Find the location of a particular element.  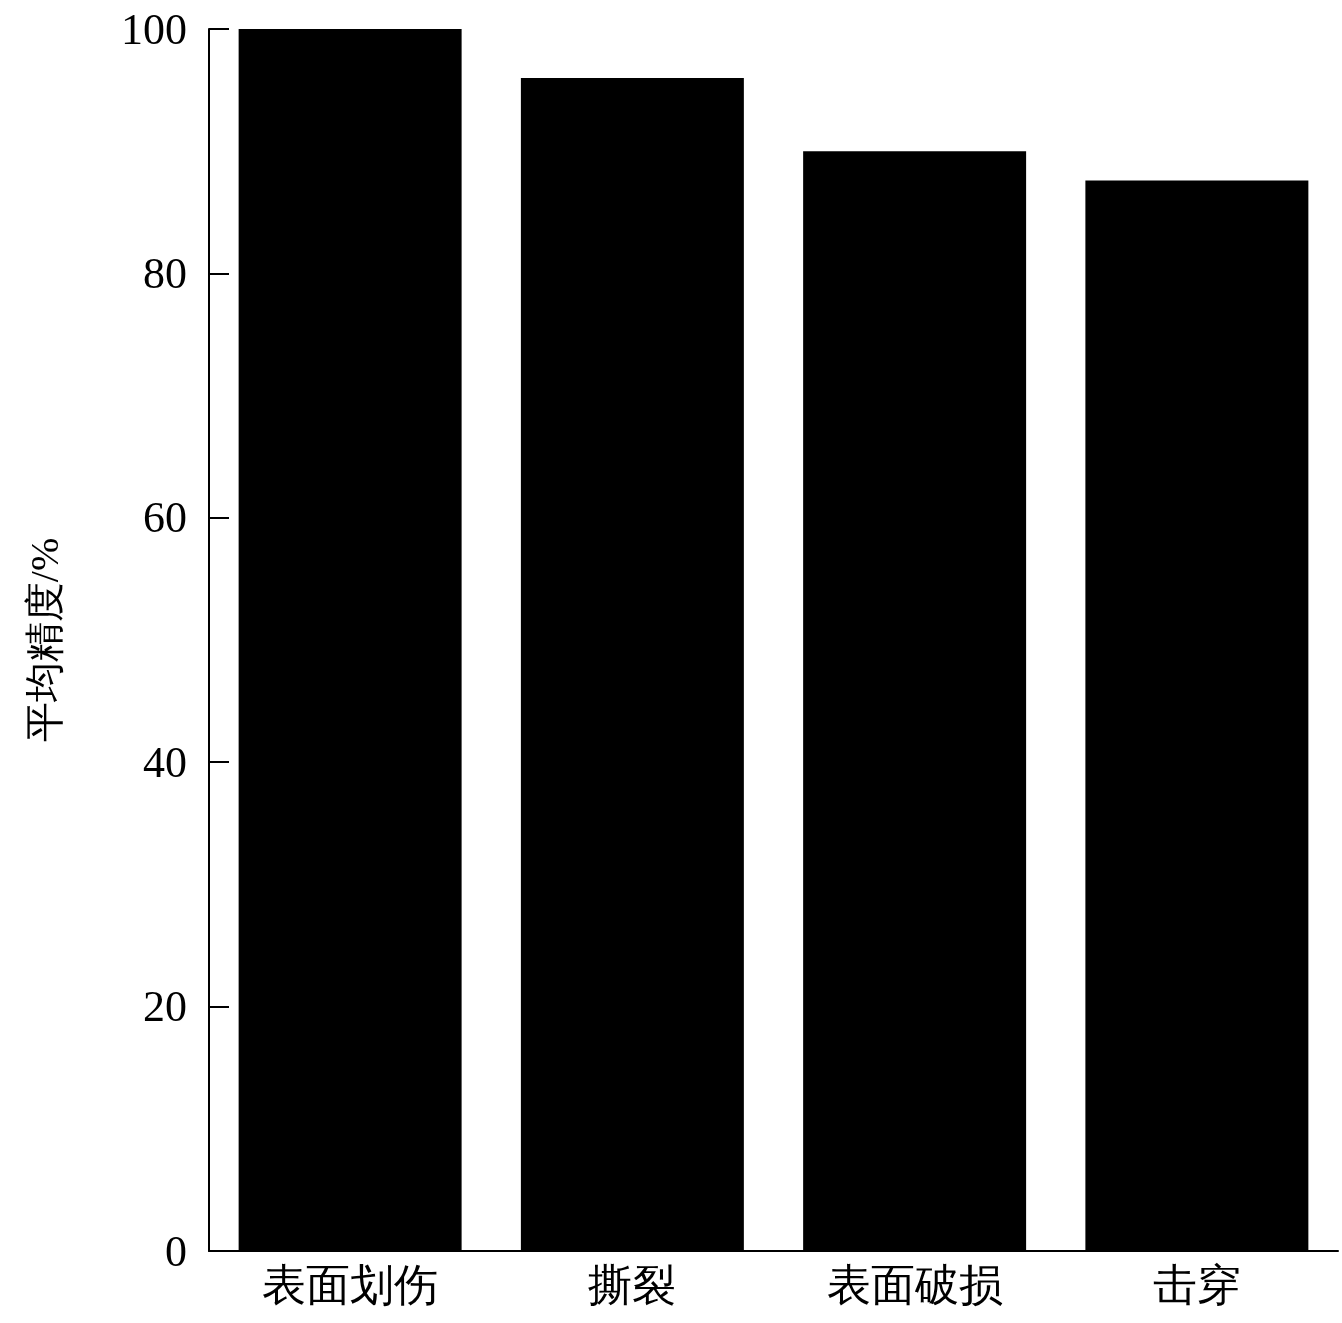

y-tick-label: 60 is located at coordinates (165, 518).